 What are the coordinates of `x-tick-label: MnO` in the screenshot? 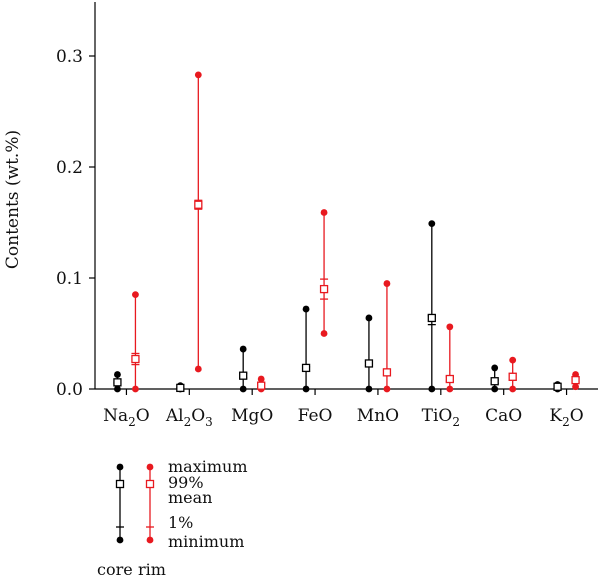 It's located at (378, 416).